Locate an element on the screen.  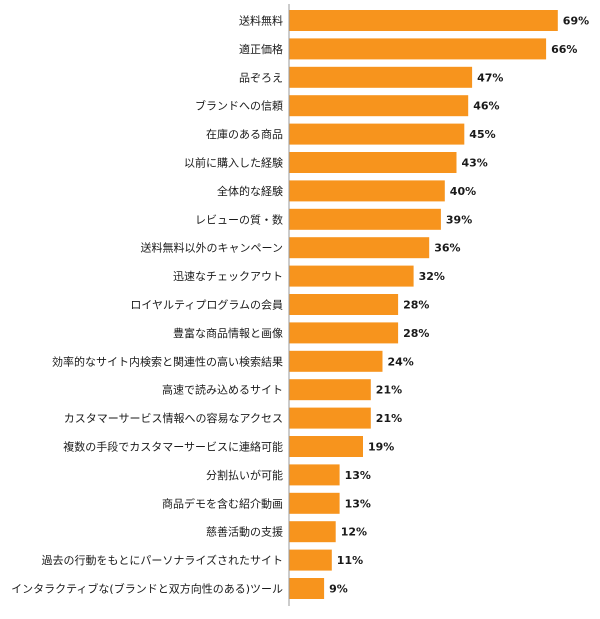
value-label: 12% is located at coordinates (354, 532).